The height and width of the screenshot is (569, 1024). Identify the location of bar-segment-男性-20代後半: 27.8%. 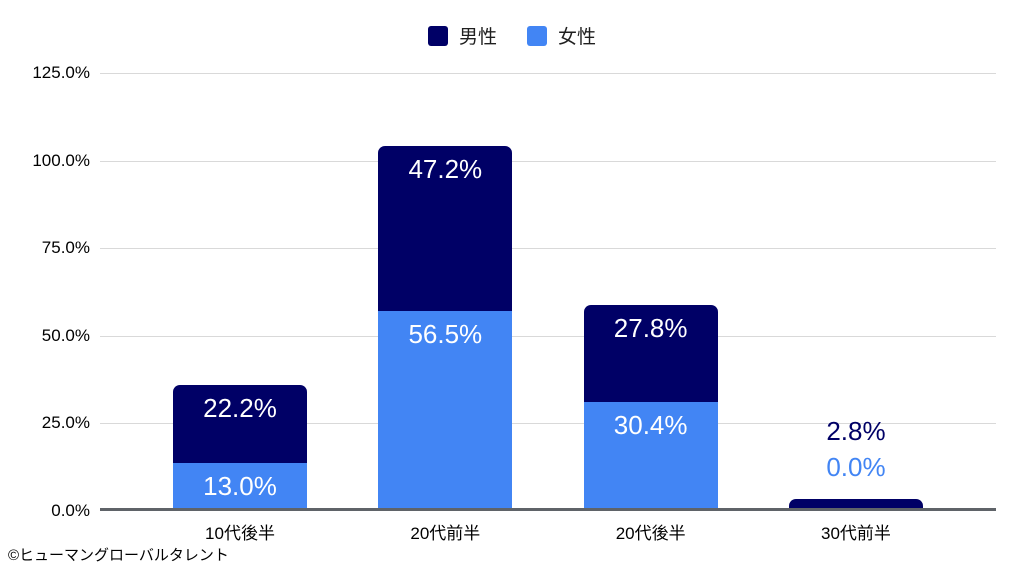
(650, 353).